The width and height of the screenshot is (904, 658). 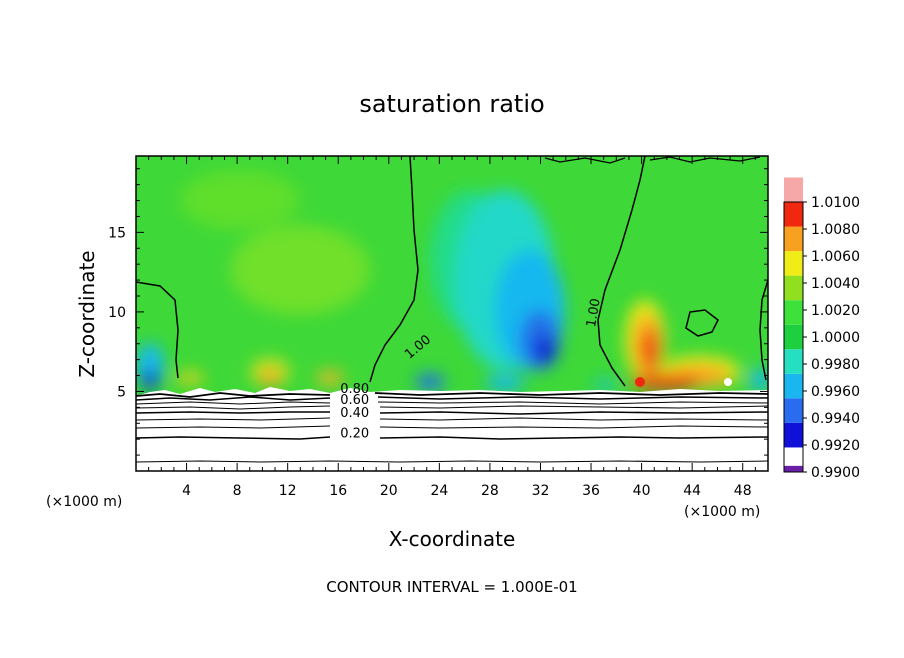 What do you see at coordinates (835, 446) in the screenshot?
I see `colorbar-tick-label: 0.9920` at bounding box center [835, 446].